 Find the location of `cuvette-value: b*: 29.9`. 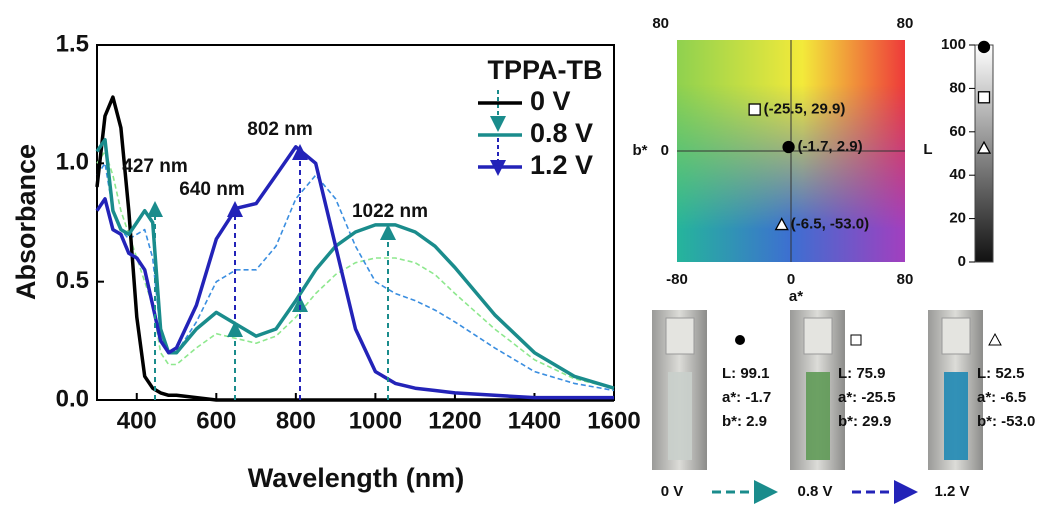

cuvette-value: b*: 29.9 is located at coordinates (864, 421).